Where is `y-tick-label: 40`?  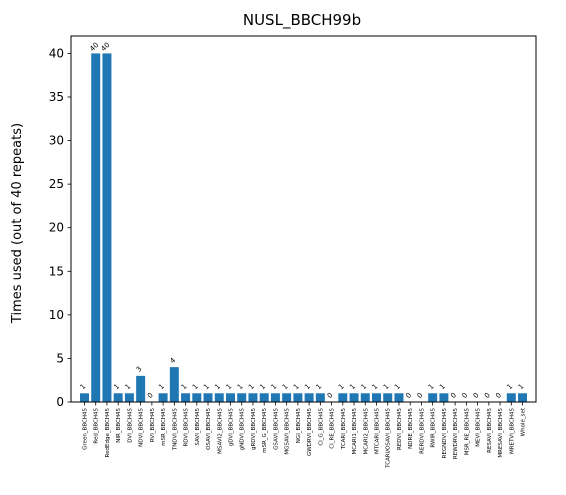 y-tick-label: 40 is located at coordinates (56, 53).